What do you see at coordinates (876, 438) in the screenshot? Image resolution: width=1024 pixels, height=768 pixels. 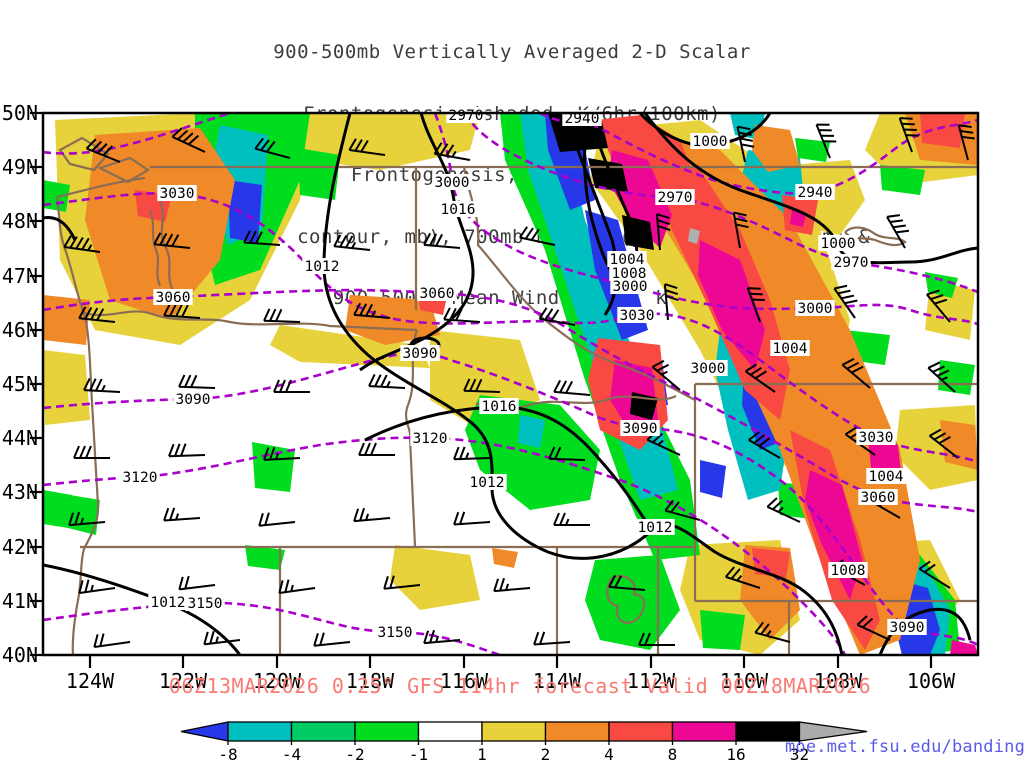 I see `svg-text: 3030` at bounding box center [876, 438].